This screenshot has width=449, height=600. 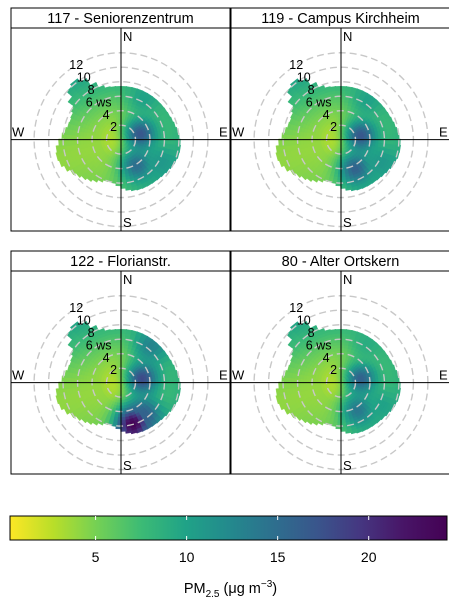 I want to click on facet-title: 122 - Florianstr., so click(x=120, y=262).